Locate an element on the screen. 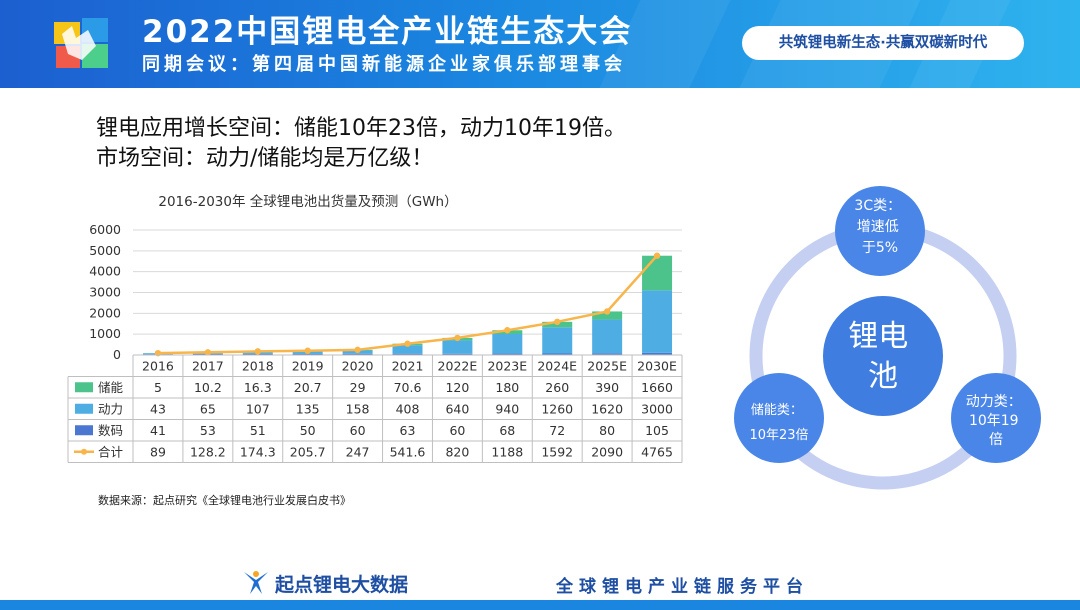 This screenshot has width=1080, height=610. brand-logo-icon is located at coordinates (256, 582).